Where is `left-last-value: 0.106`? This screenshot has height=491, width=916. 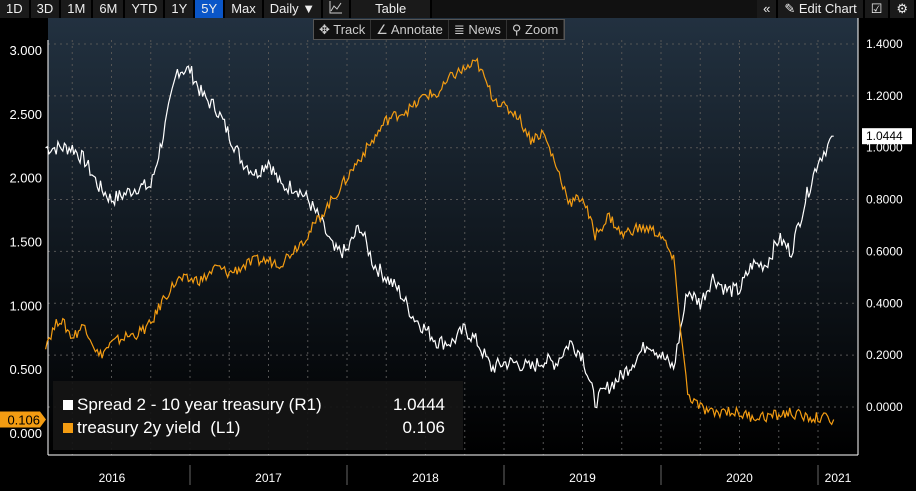
left-last-value: 0.106 is located at coordinates (23, 419).